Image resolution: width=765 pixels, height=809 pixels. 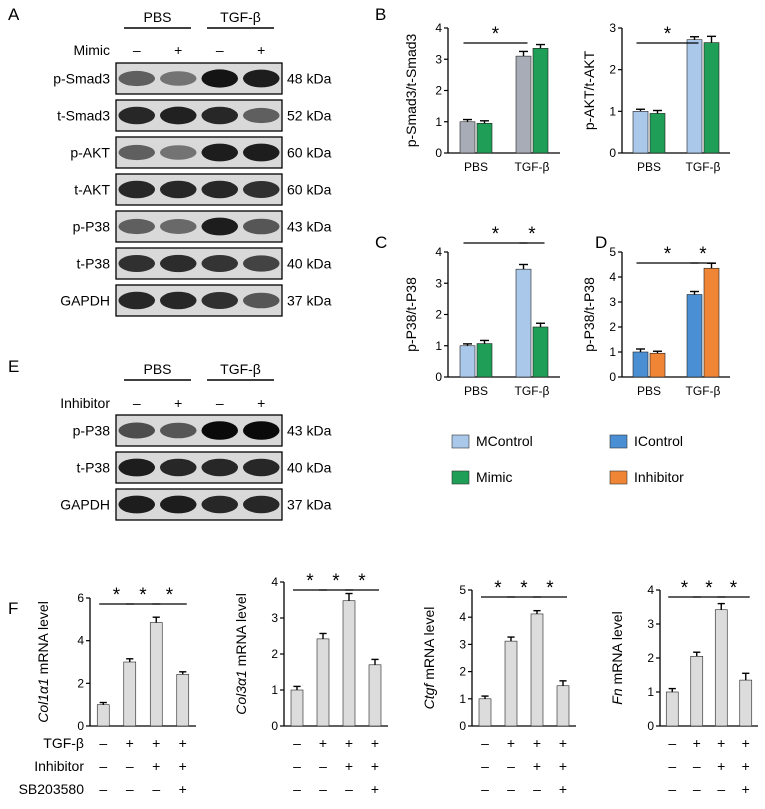 I want to click on legend-label: Inhibitor, so click(x=659, y=477).